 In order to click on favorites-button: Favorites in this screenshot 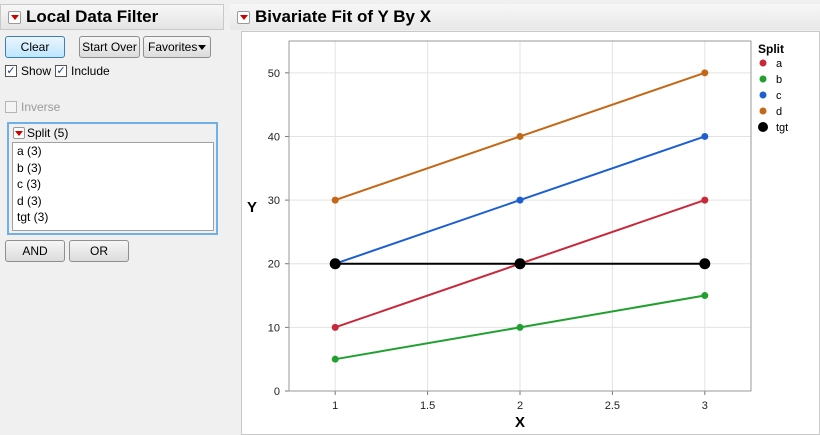, I will do `click(177, 47)`.